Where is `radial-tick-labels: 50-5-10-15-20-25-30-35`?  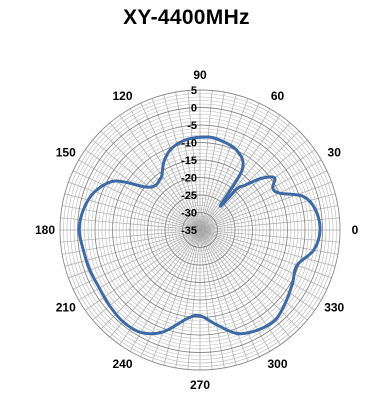 radial-tick-labels: 50-5-10-15-20-25-30-35 is located at coordinates (189, 161).